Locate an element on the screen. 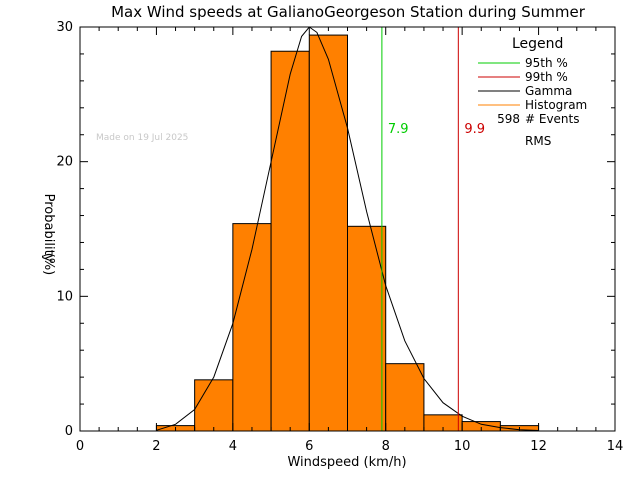 Image resolution: width=640 pixels, height=480 pixels. x-axis-label: Windspeed (km/h) is located at coordinates (346, 462).